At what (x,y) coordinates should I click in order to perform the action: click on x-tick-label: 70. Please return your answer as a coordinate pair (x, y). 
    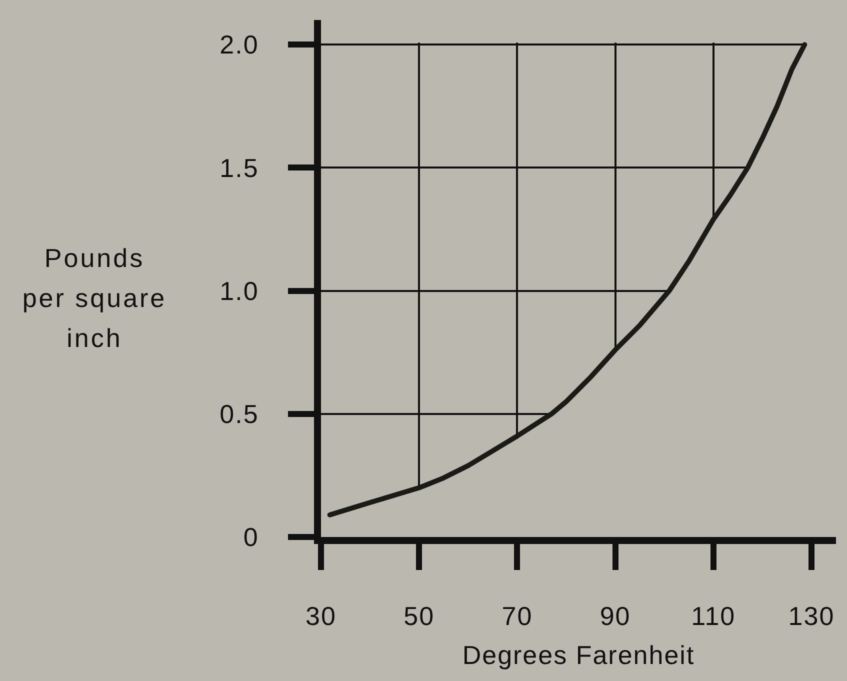
    Looking at the image, I should click on (517, 616).